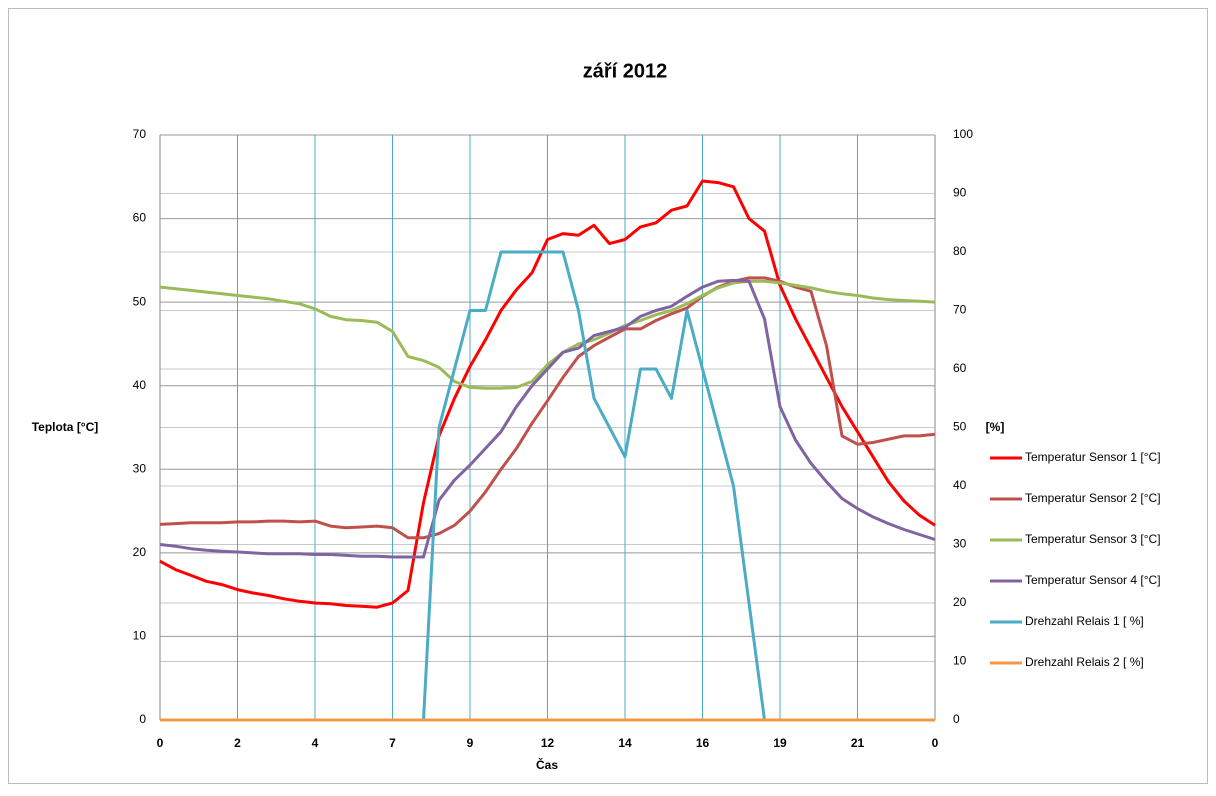  What do you see at coordinates (237, 743) in the screenshot?
I see `x-tick-label: 2` at bounding box center [237, 743].